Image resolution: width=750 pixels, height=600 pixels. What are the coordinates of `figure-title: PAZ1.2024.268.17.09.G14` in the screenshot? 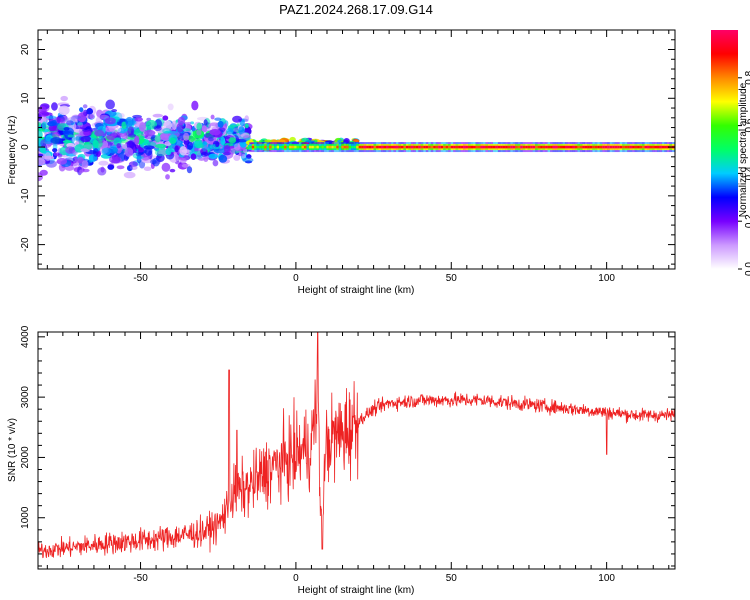 It's located at (356, 9).